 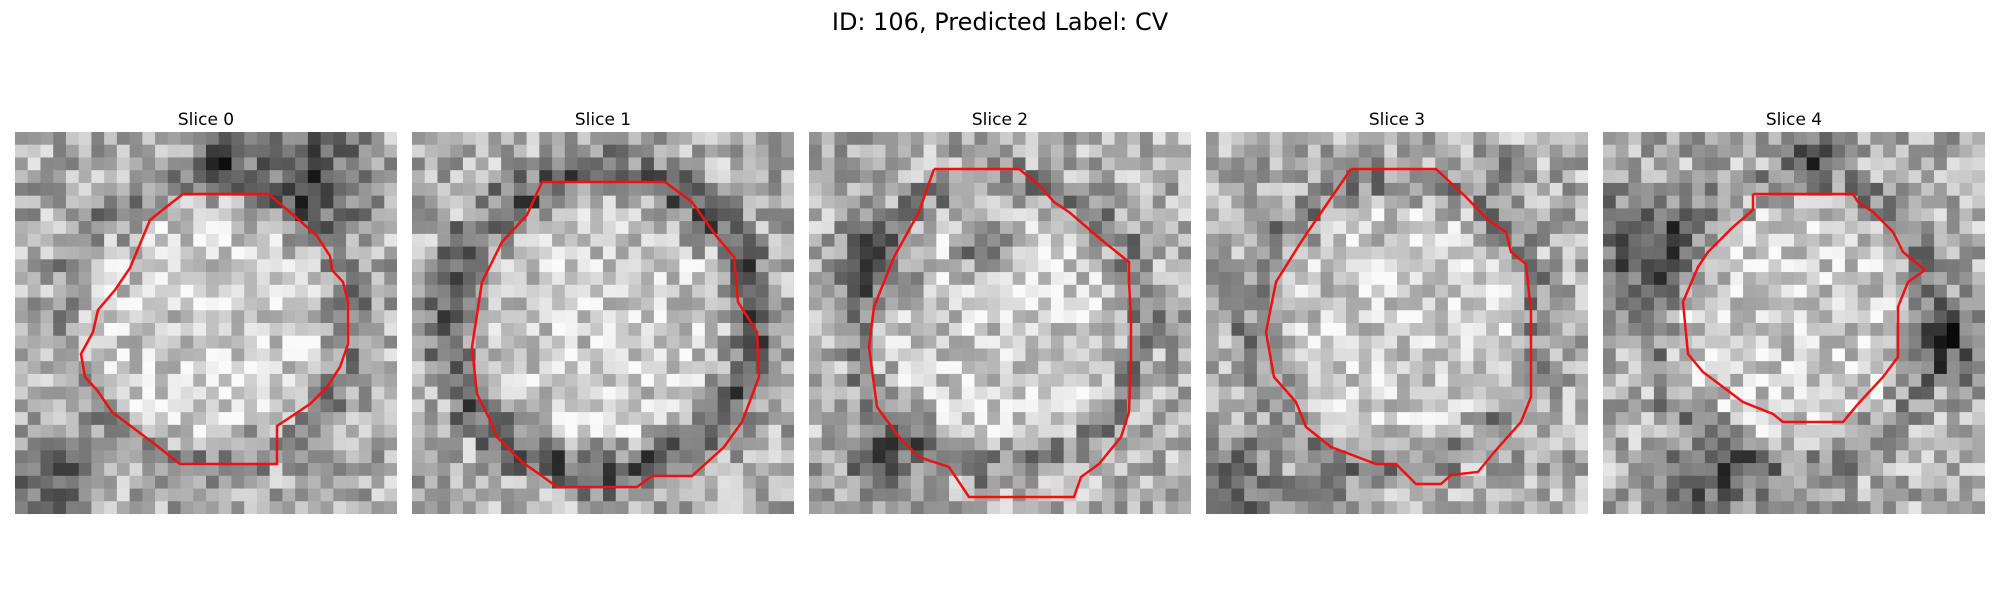 I want to click on slice-panel-3: Slice 3, so click(x=1397, y=311).